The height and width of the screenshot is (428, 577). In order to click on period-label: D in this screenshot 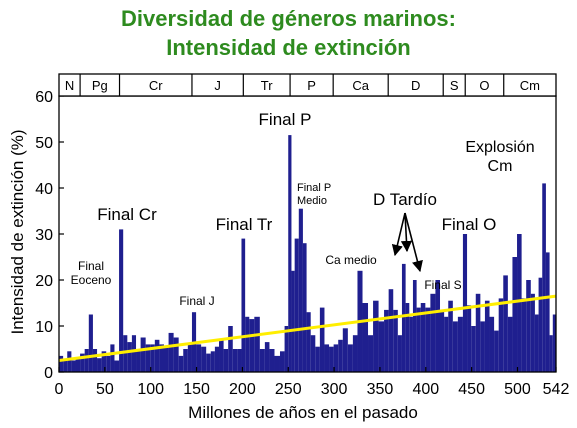, I will do `click(415, 85)`.